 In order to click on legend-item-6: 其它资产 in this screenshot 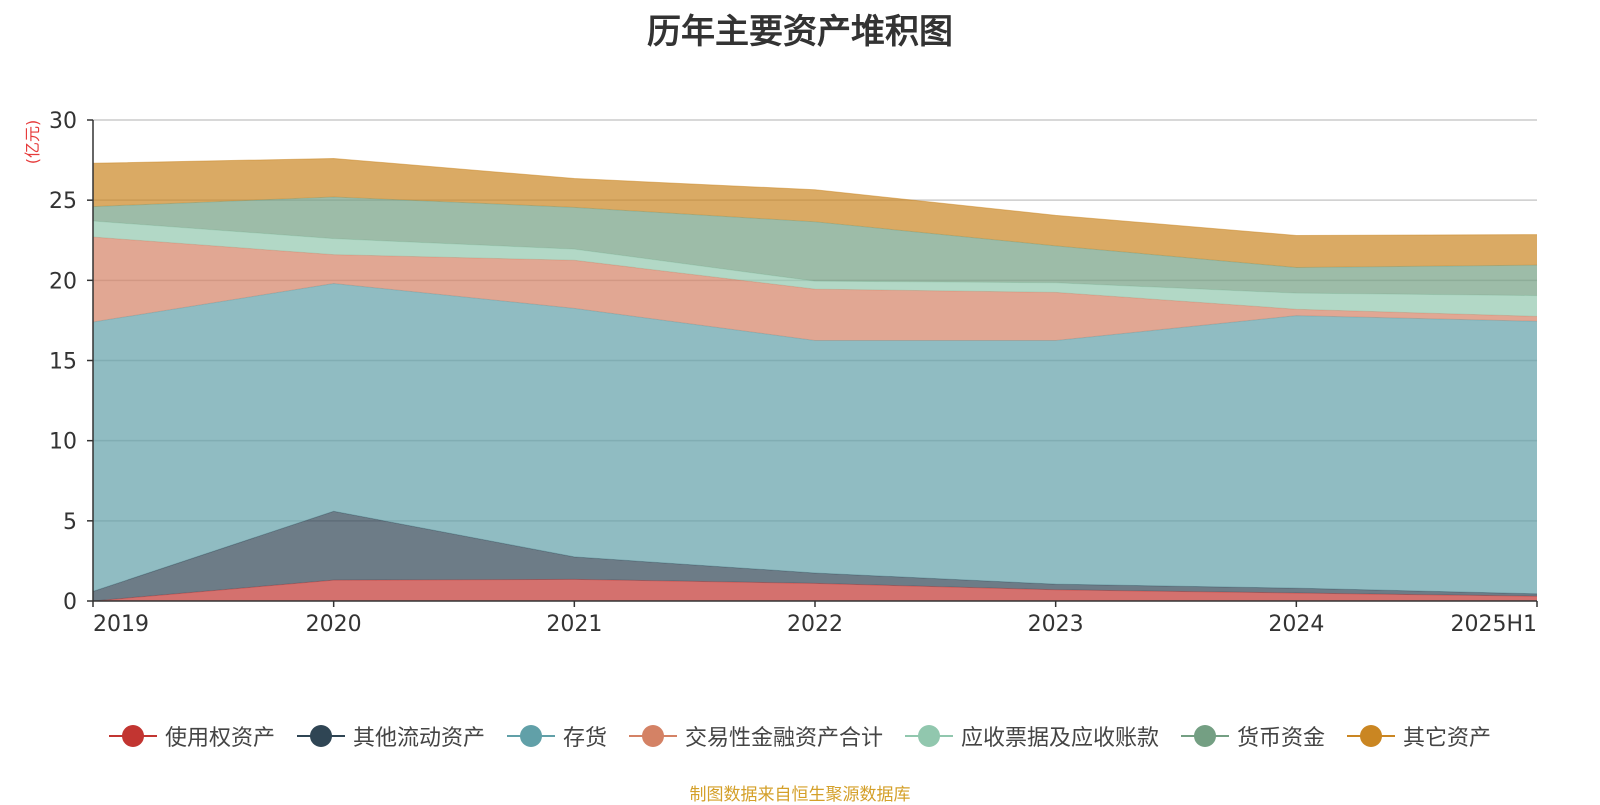, I will do `click(1419, 736)`.